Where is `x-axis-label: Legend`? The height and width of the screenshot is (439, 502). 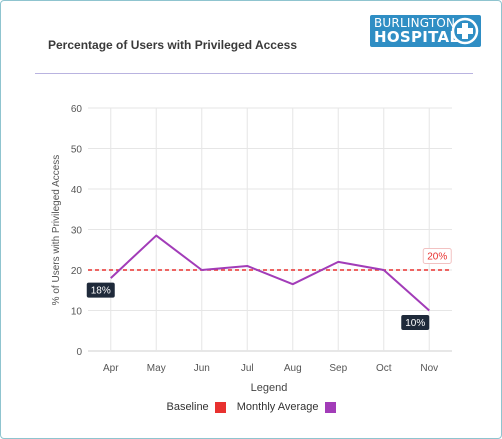 x-axis-label: Legend is located at coordinates (269, 388).